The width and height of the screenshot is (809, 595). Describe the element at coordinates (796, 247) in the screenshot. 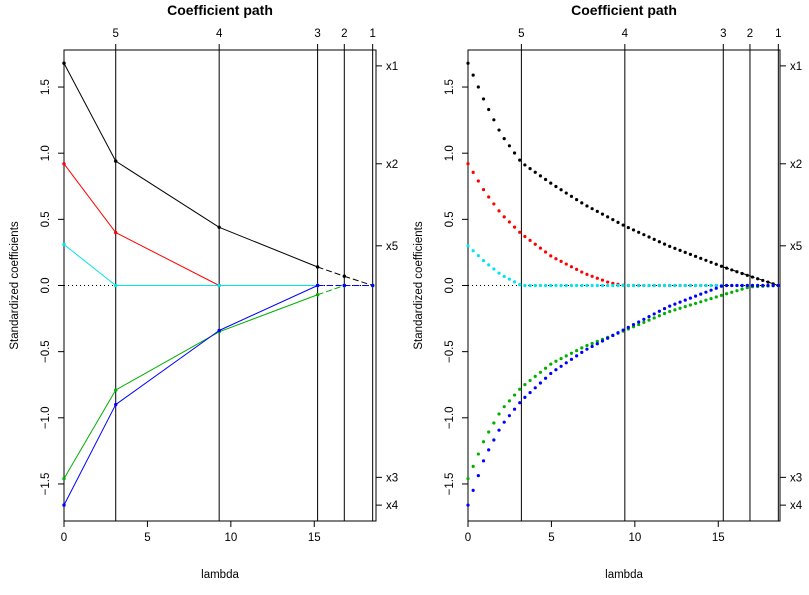

I see `right-variable-label: x5` at that location.